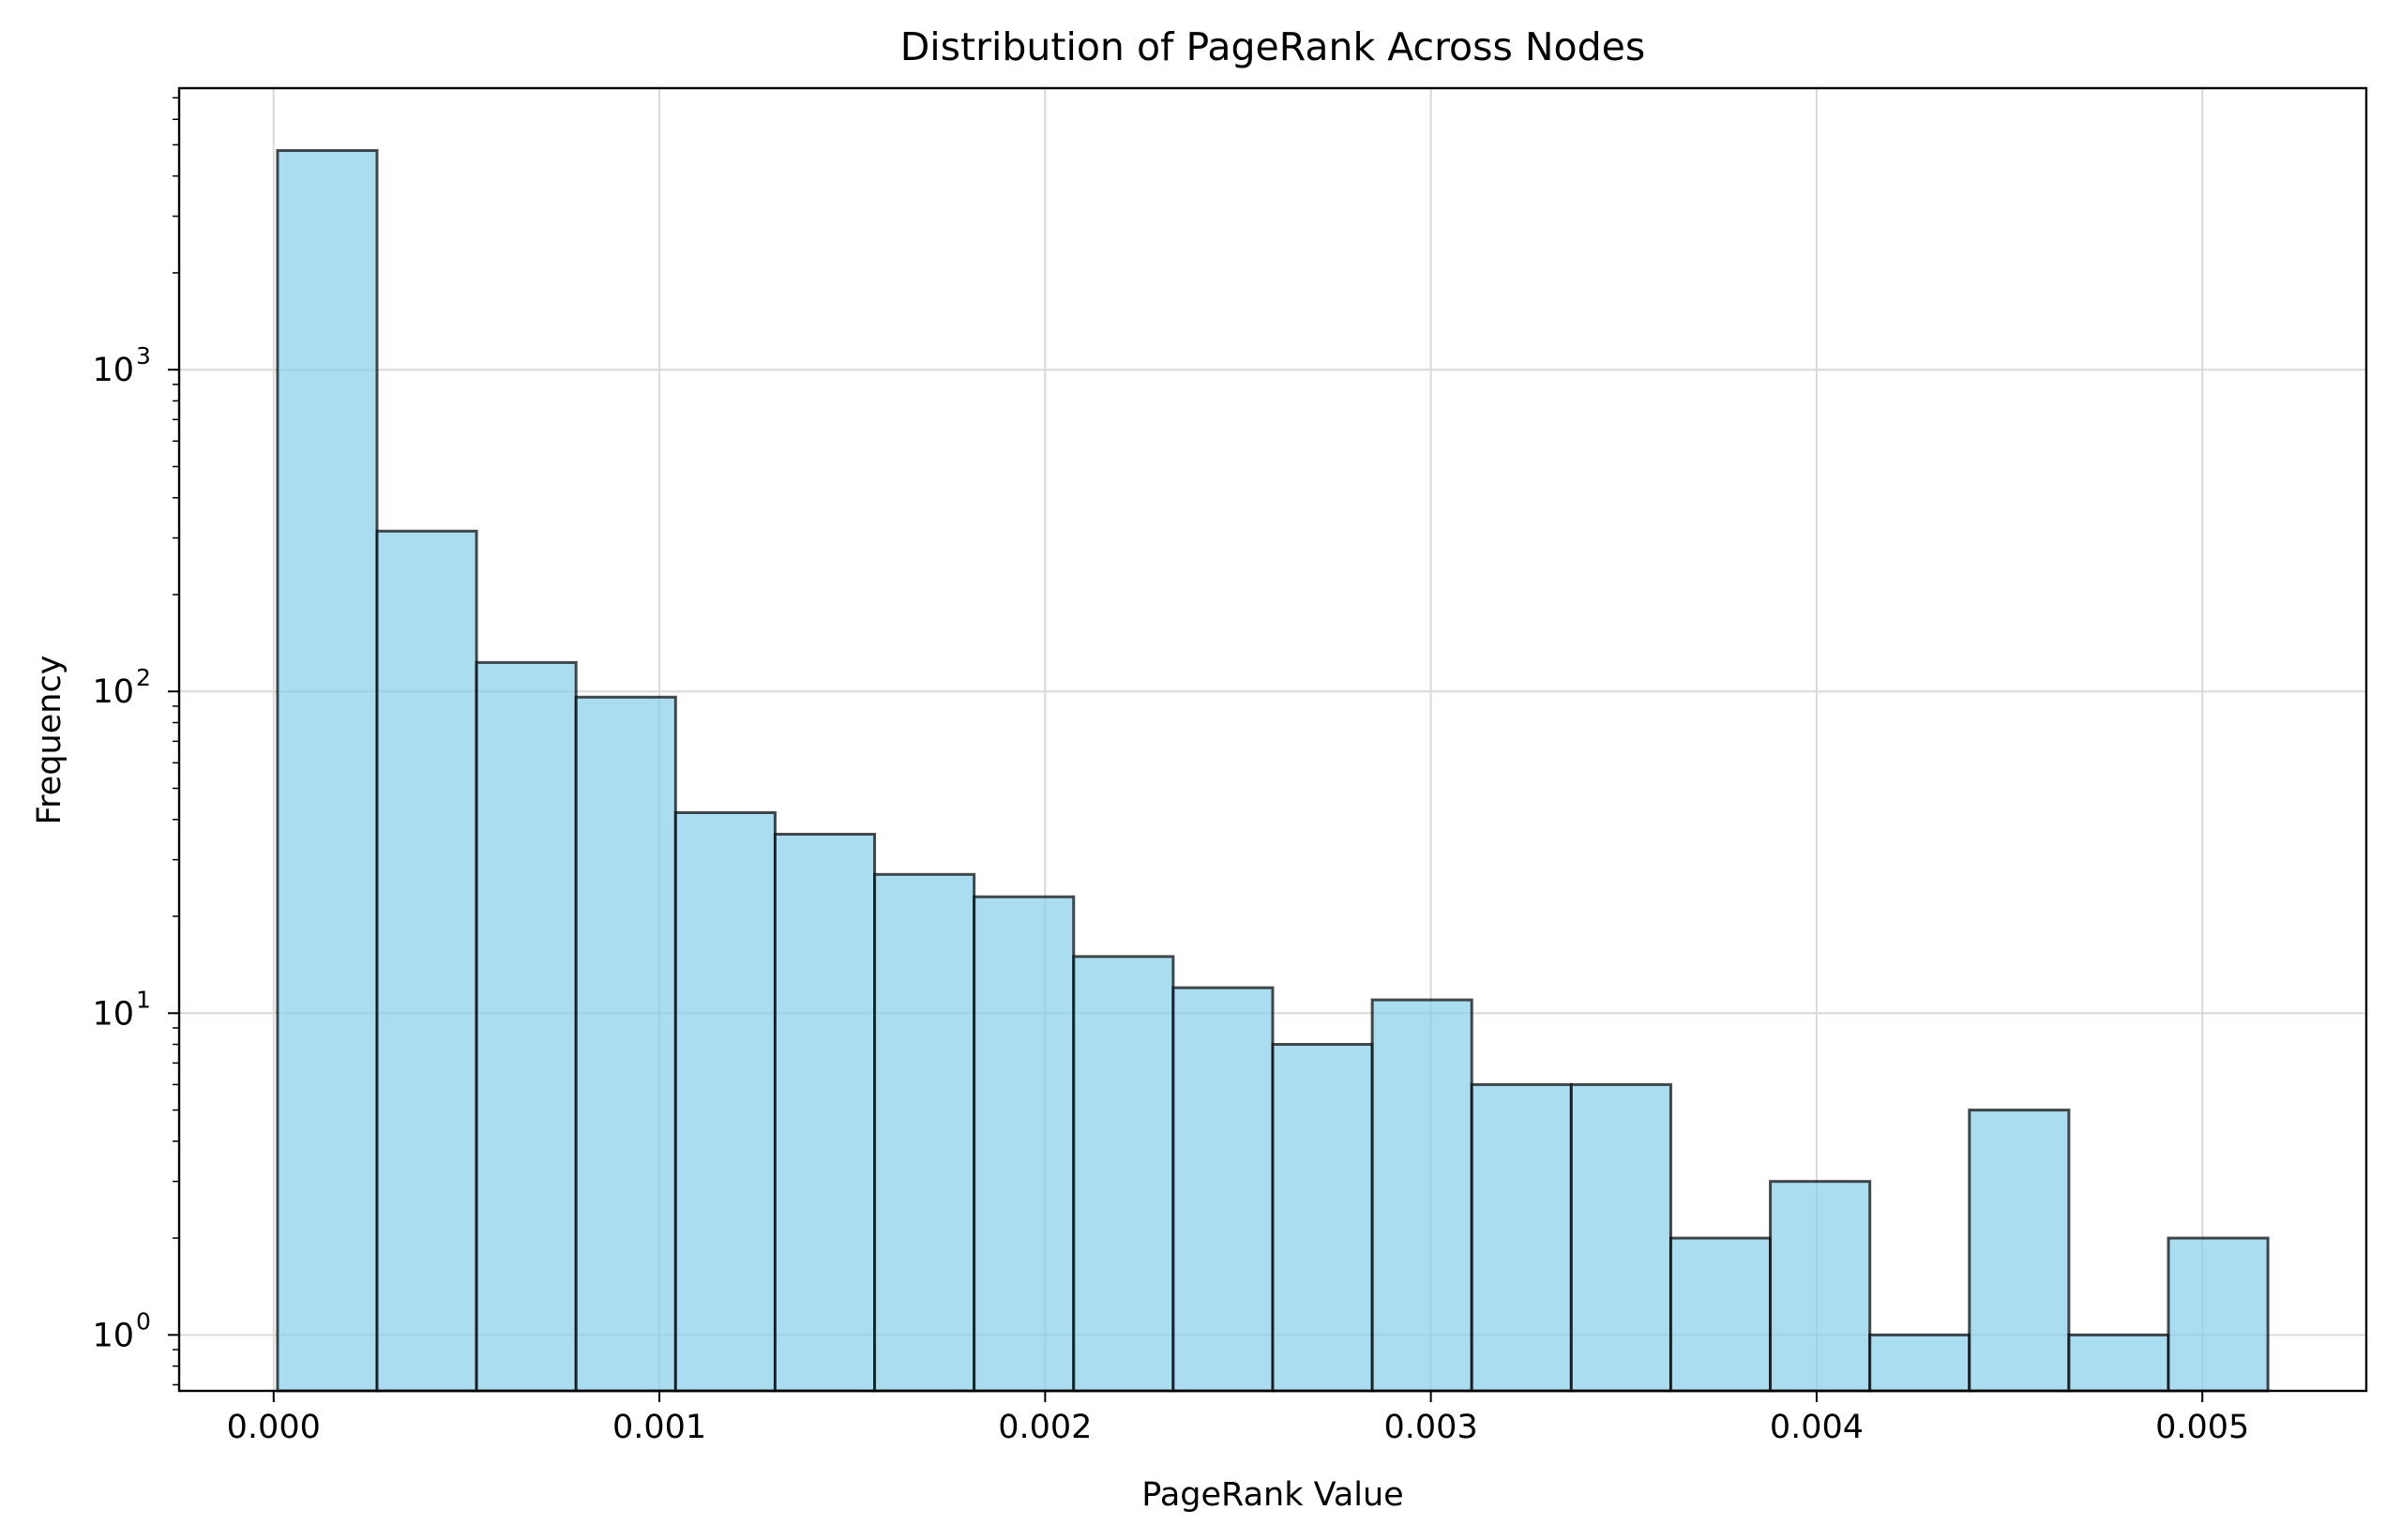 Image resolution: width=2386 pixels, height=1540 pixels. Describe the element at coordinates (1273, 46) in the screenshot. I see `chart-title: Distribution of PageRank Across Nodes` at that location.